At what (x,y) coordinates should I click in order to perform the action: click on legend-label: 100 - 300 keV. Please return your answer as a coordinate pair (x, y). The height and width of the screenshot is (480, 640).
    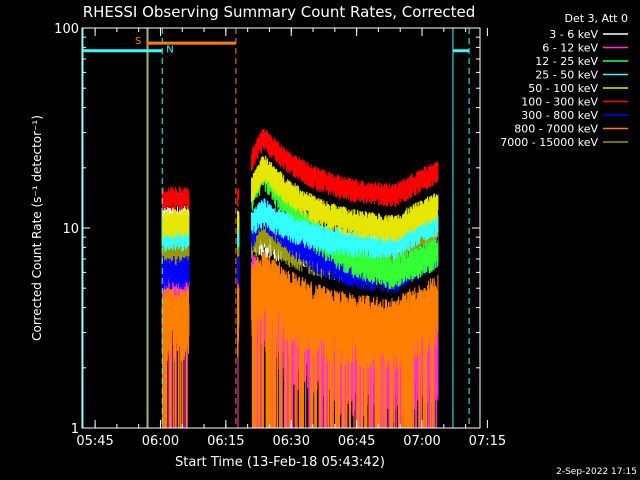
    Looking at the image, I should click on (559, 102).